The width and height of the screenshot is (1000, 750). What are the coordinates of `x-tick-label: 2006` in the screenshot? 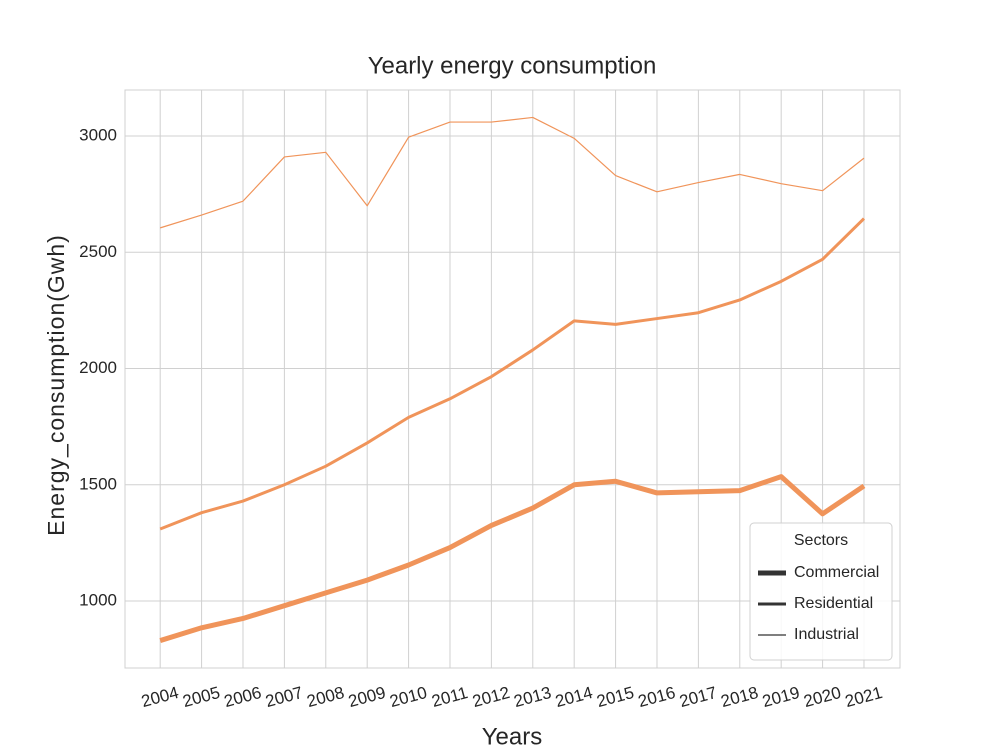 It's located at (242, 697).